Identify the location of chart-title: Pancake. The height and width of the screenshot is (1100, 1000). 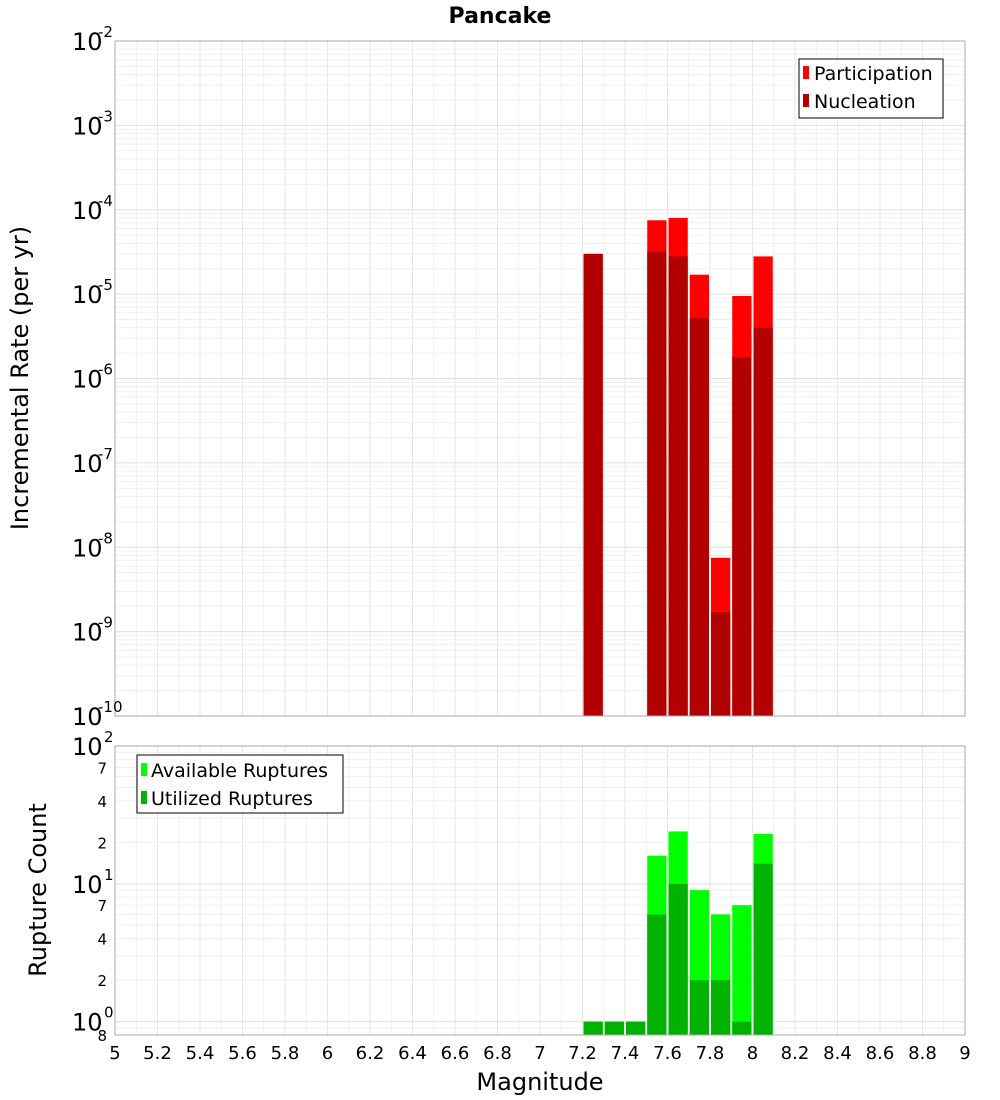
(500, 16).